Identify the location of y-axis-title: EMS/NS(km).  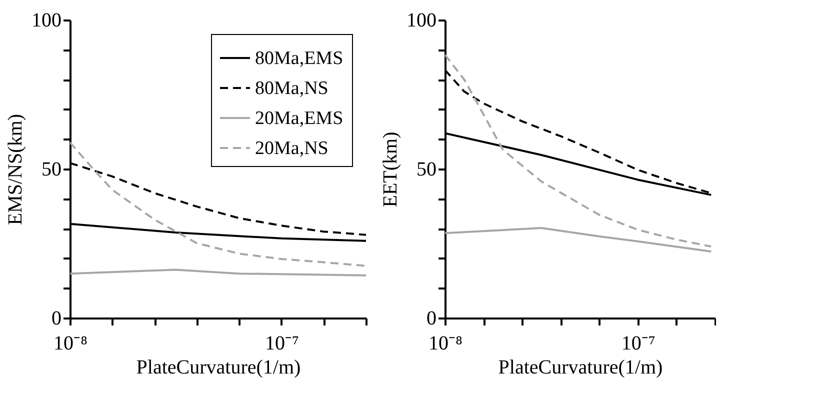
(15, 170).